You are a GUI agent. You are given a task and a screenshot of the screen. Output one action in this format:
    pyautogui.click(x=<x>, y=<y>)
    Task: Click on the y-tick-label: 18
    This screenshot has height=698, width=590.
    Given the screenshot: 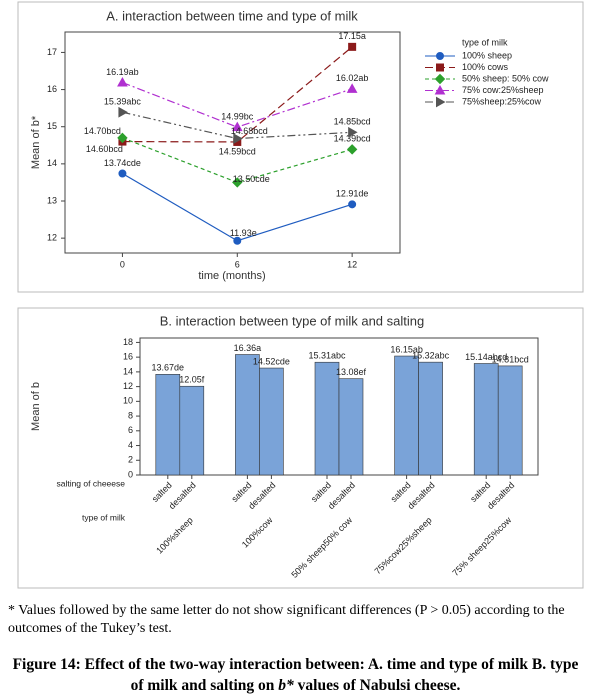 What is the action you would take?
    pyautogui.click(x=128, y=342)
    